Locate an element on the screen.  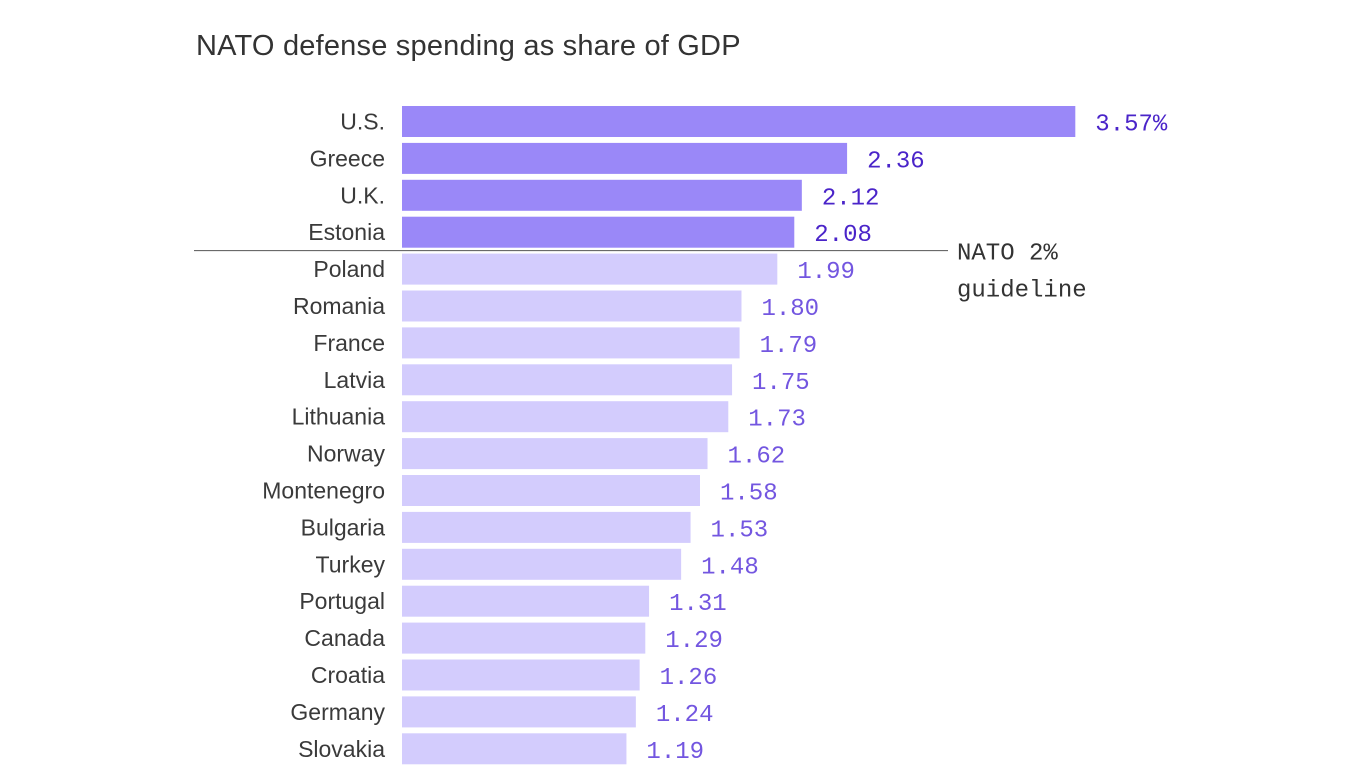
category-label: Canada is located at coordinates (344, 638).